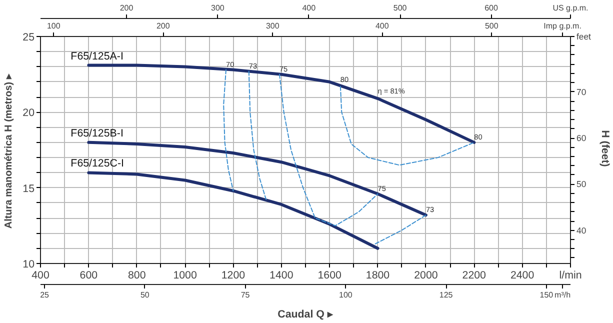 This screenshot has height=323, width=613. I want to click on text: feet, so click(584, 37).